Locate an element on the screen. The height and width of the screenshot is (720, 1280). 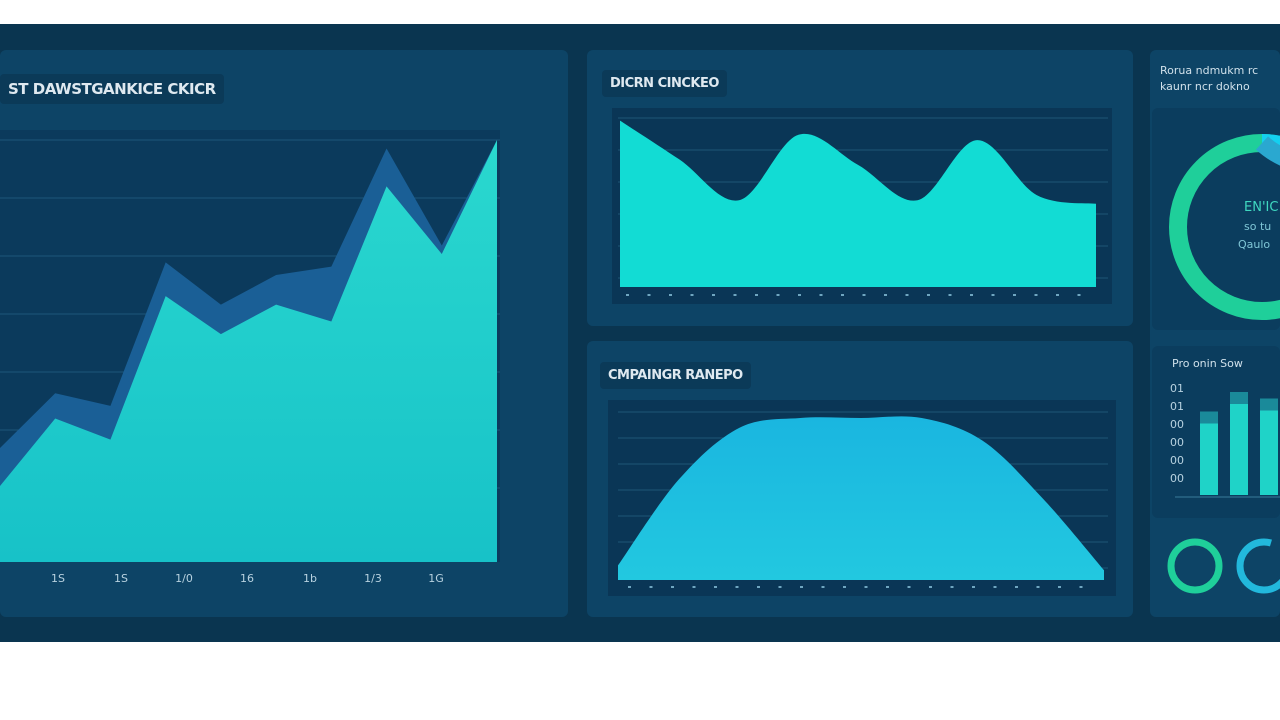
main-chart-title: ST DAWSTGANKICE CKICR is located at coordinates (112, 89).